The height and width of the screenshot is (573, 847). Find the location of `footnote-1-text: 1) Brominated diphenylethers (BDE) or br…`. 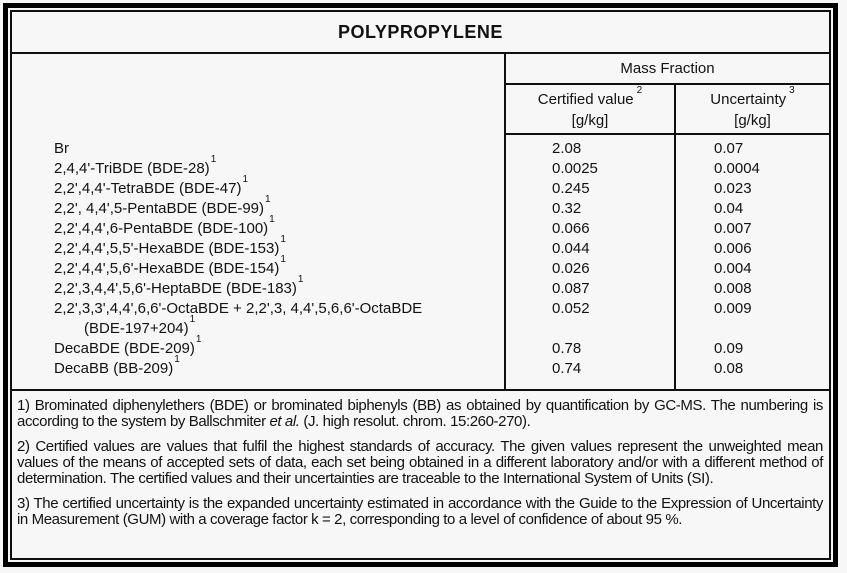

footnote-1-text: 1) Brominated diphenylethers (BDE) or br… is located at coordinates (420, 413).